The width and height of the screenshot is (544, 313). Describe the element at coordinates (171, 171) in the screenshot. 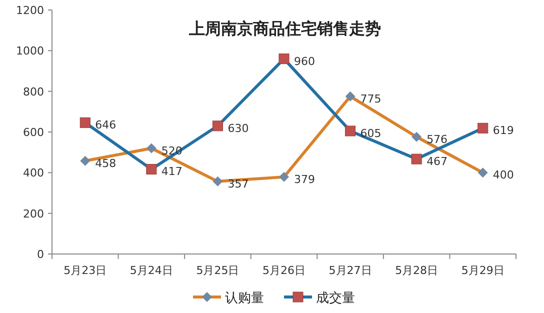

I see `data-label: 417` at that location.